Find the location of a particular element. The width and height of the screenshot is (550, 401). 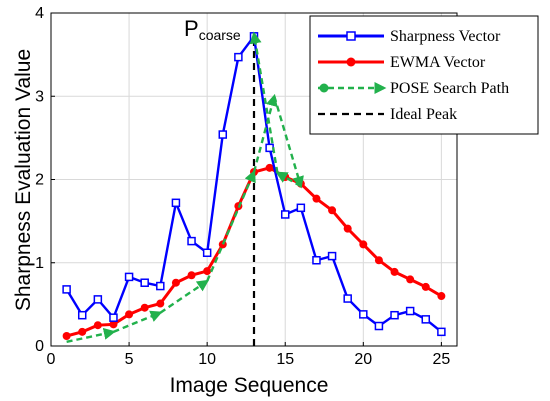

p-coarse-label: Pcoarse is located at coordinates (212, 29).